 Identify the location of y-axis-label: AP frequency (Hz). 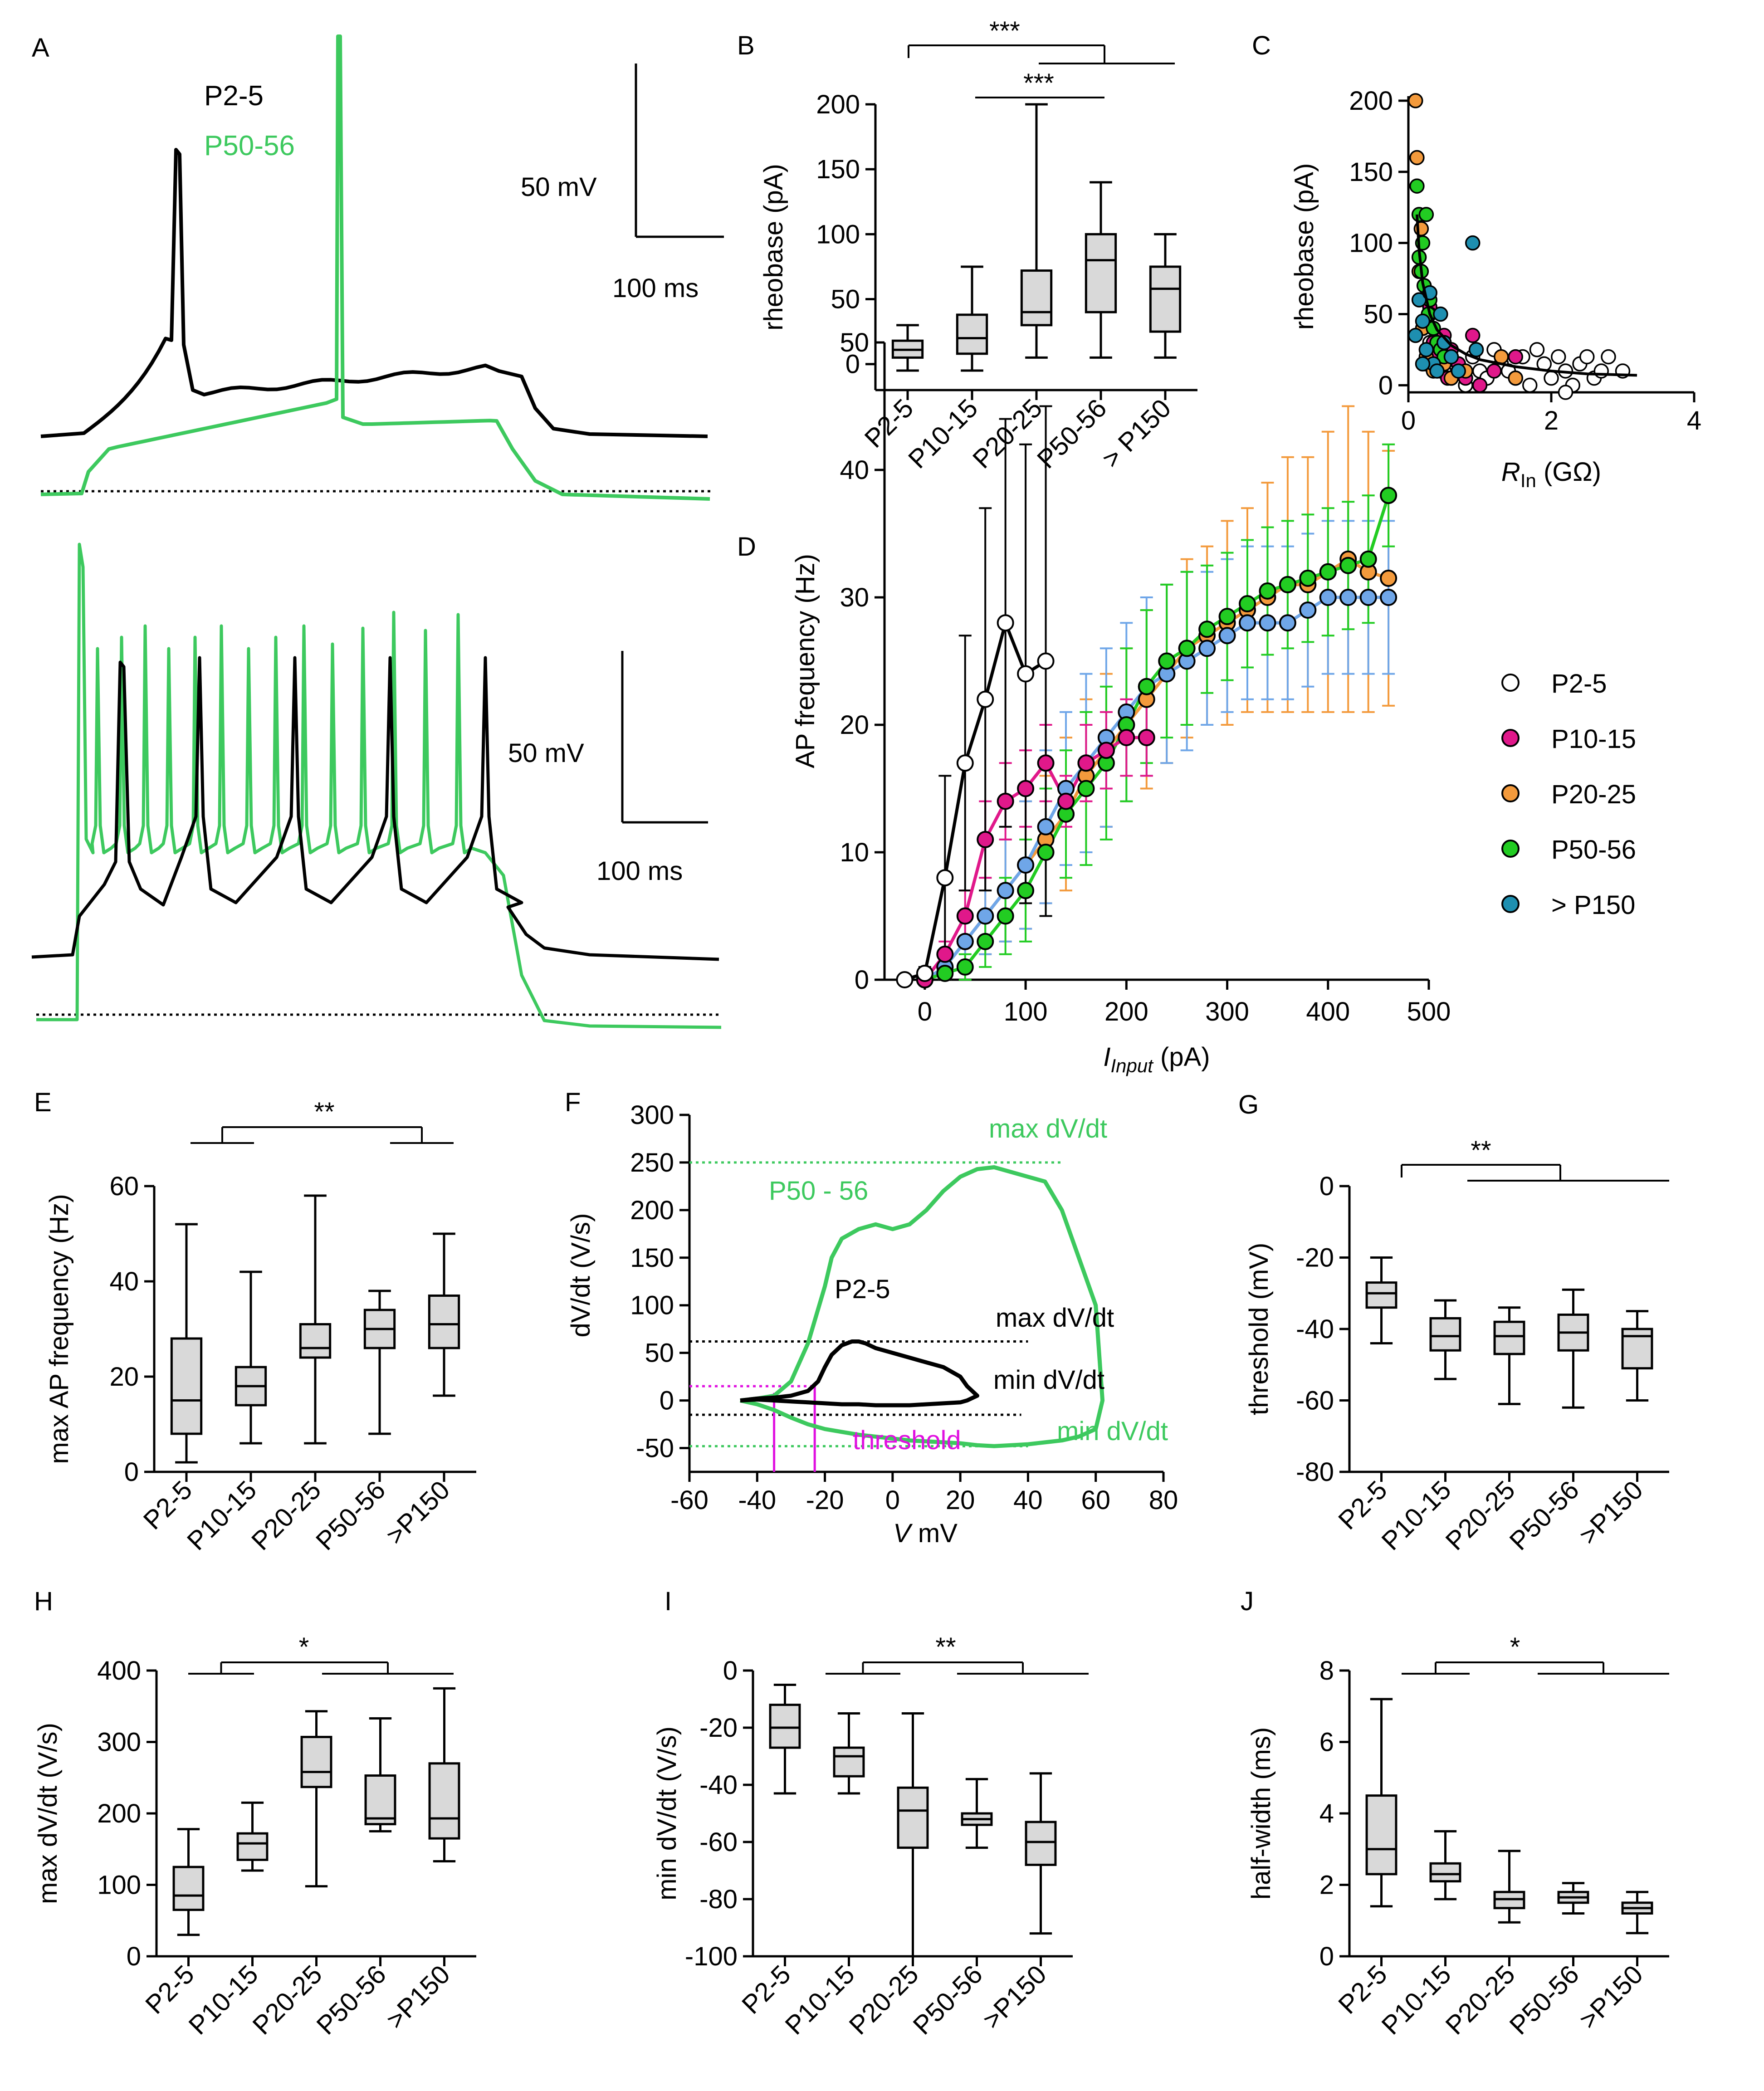
(806, 661).